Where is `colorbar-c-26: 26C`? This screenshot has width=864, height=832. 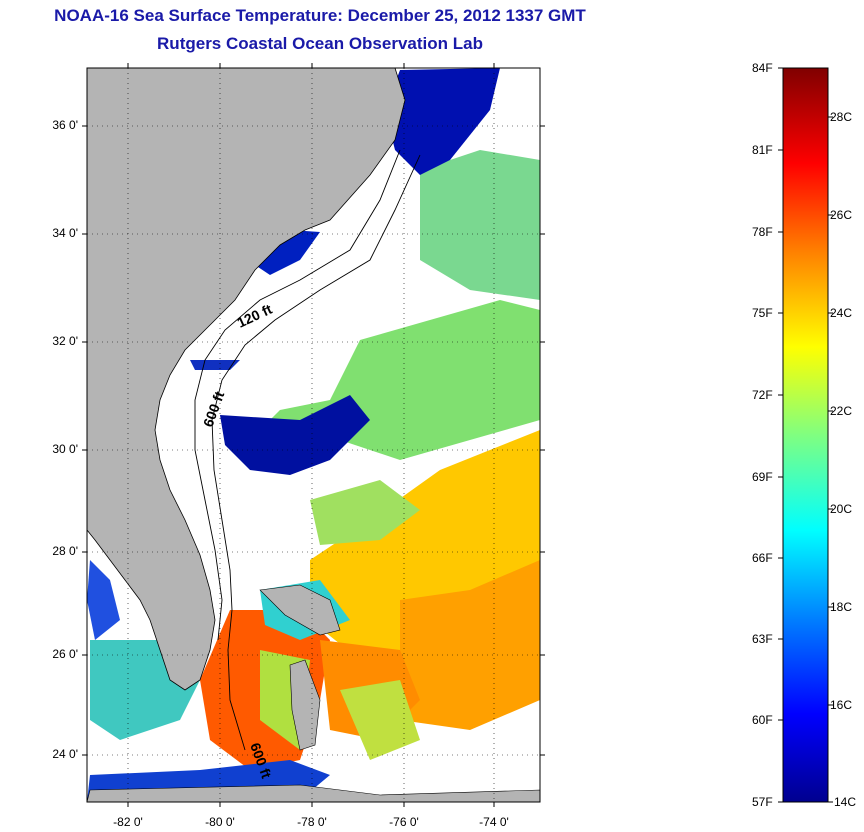 colorbar-c-26: 26C is located at coordinates (841, 215).